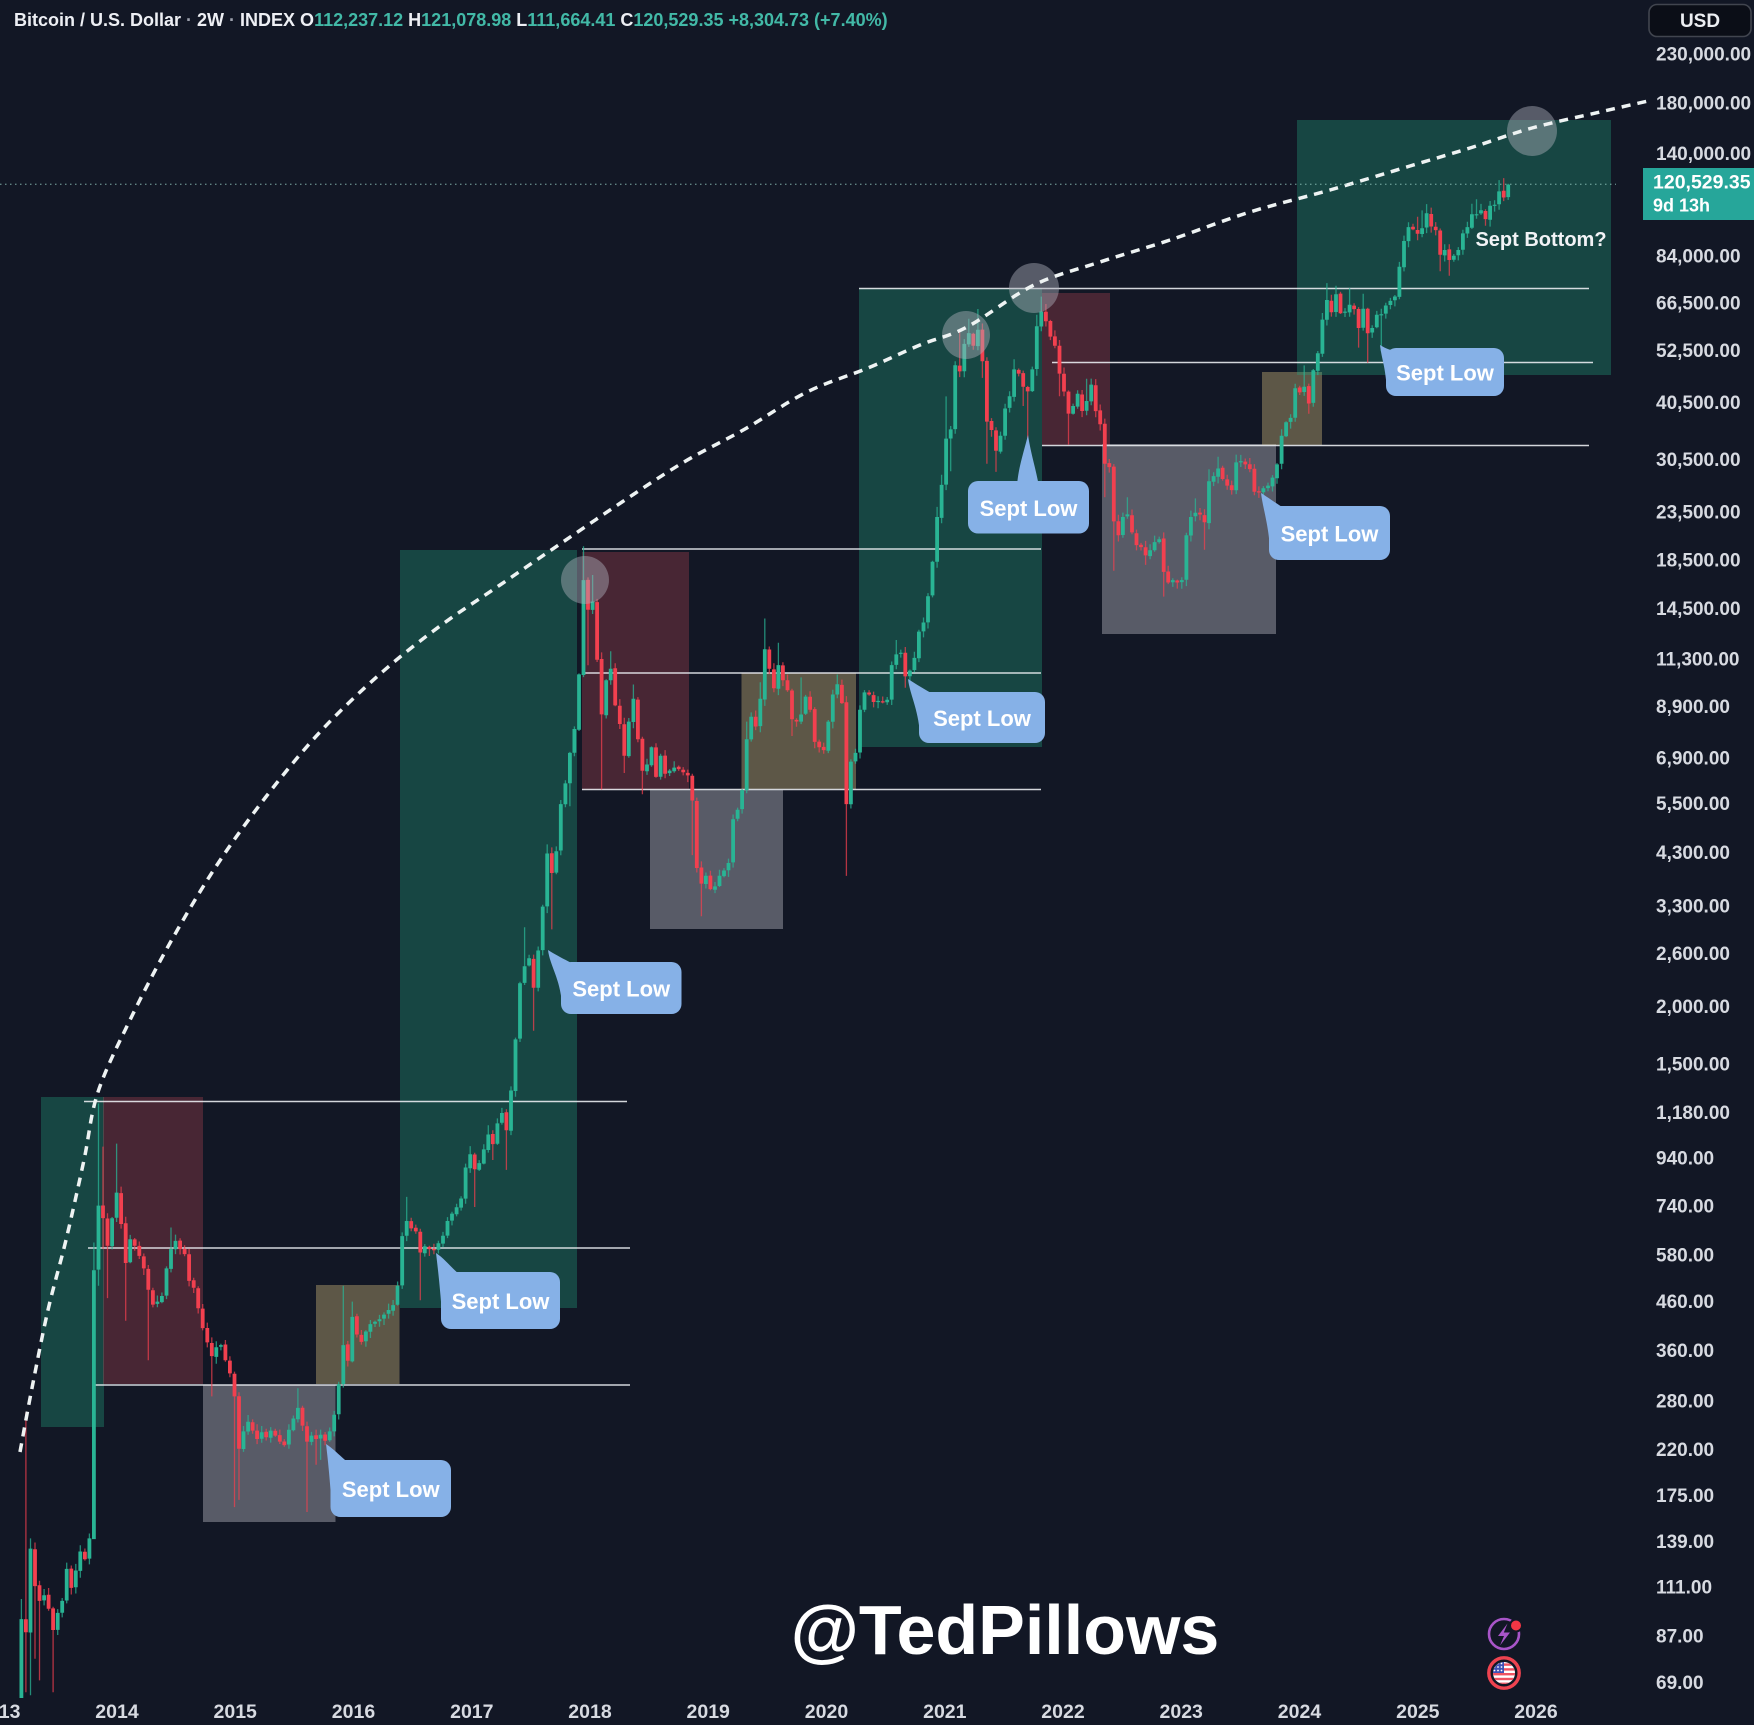  Describe the element at coordinates (1182, 1712) in the screenshot. I see `svg-text: 2023` at that location.